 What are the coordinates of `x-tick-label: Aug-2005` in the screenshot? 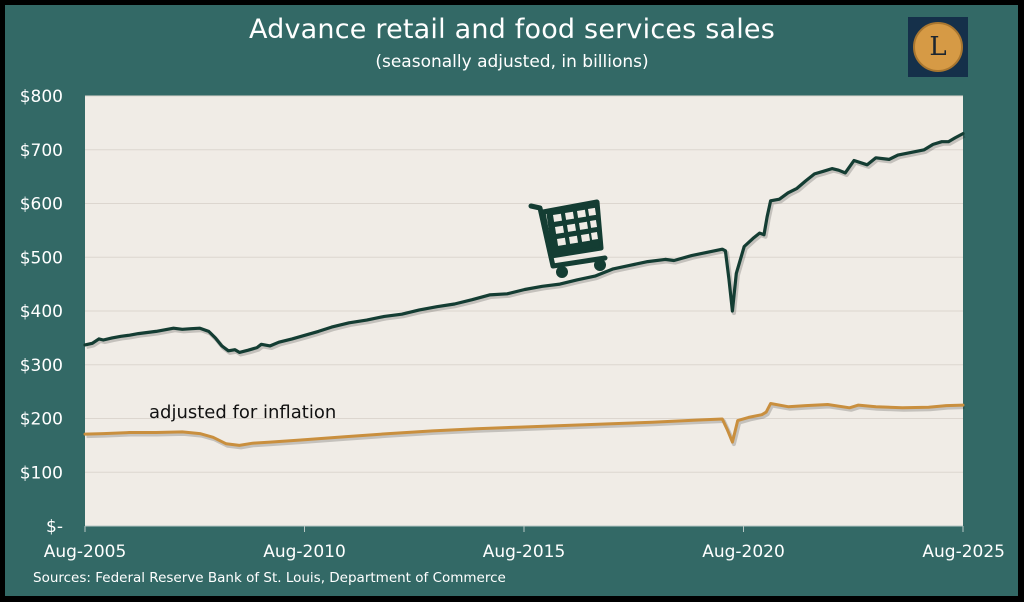 It's located at (85, 552).